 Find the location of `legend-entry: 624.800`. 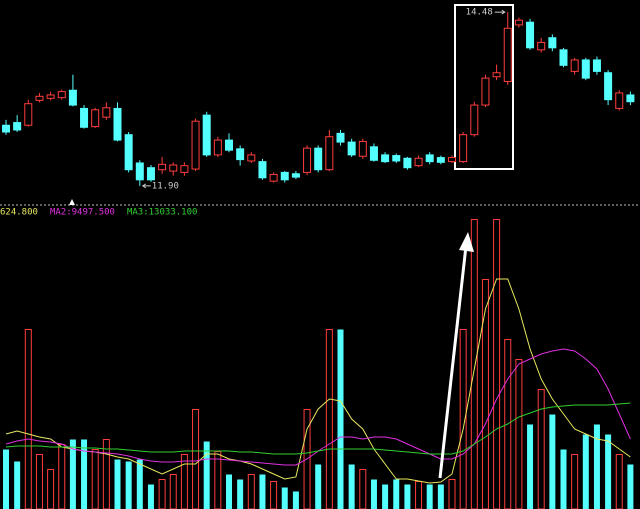

legend-entry: 624.800 is located at coordinates (19, 213).